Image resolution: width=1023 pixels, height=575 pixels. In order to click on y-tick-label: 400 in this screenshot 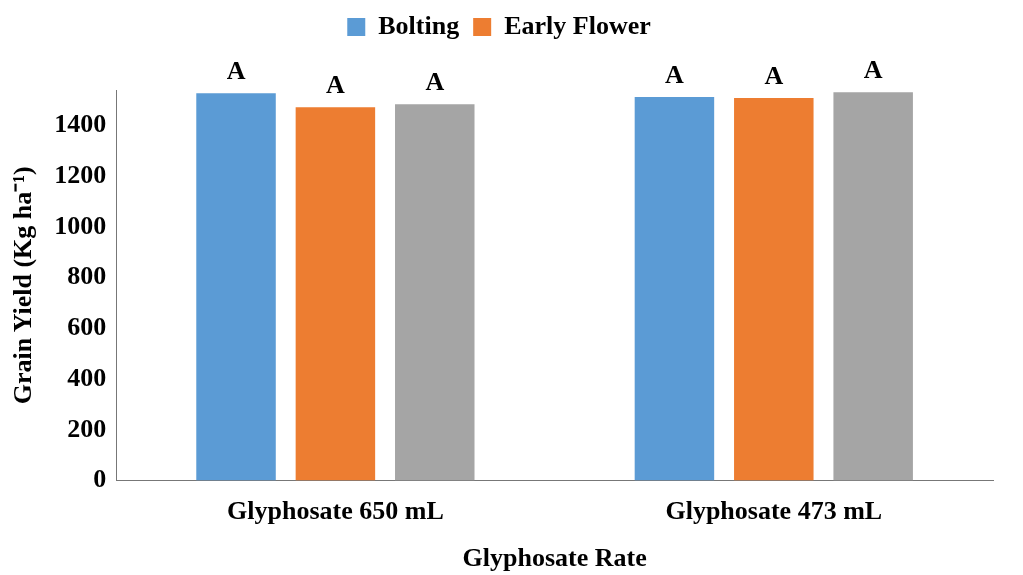, I will do `click(87, 377)`.